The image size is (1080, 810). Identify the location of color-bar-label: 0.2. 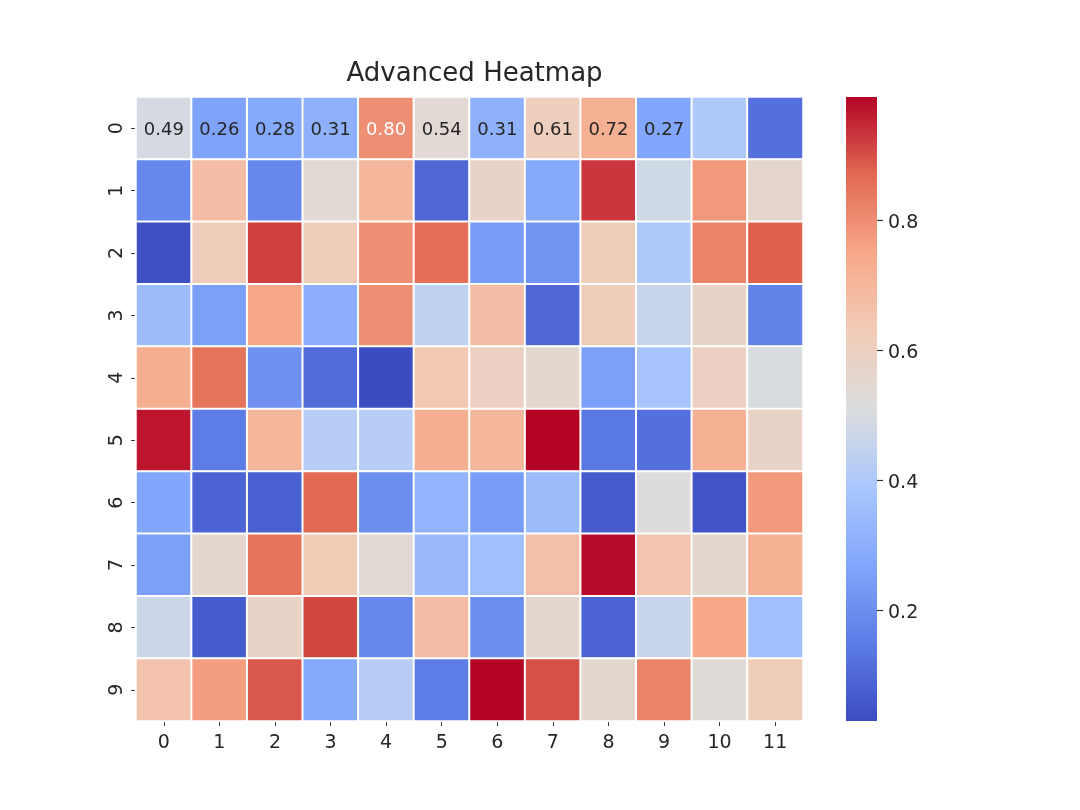
(903, 610).